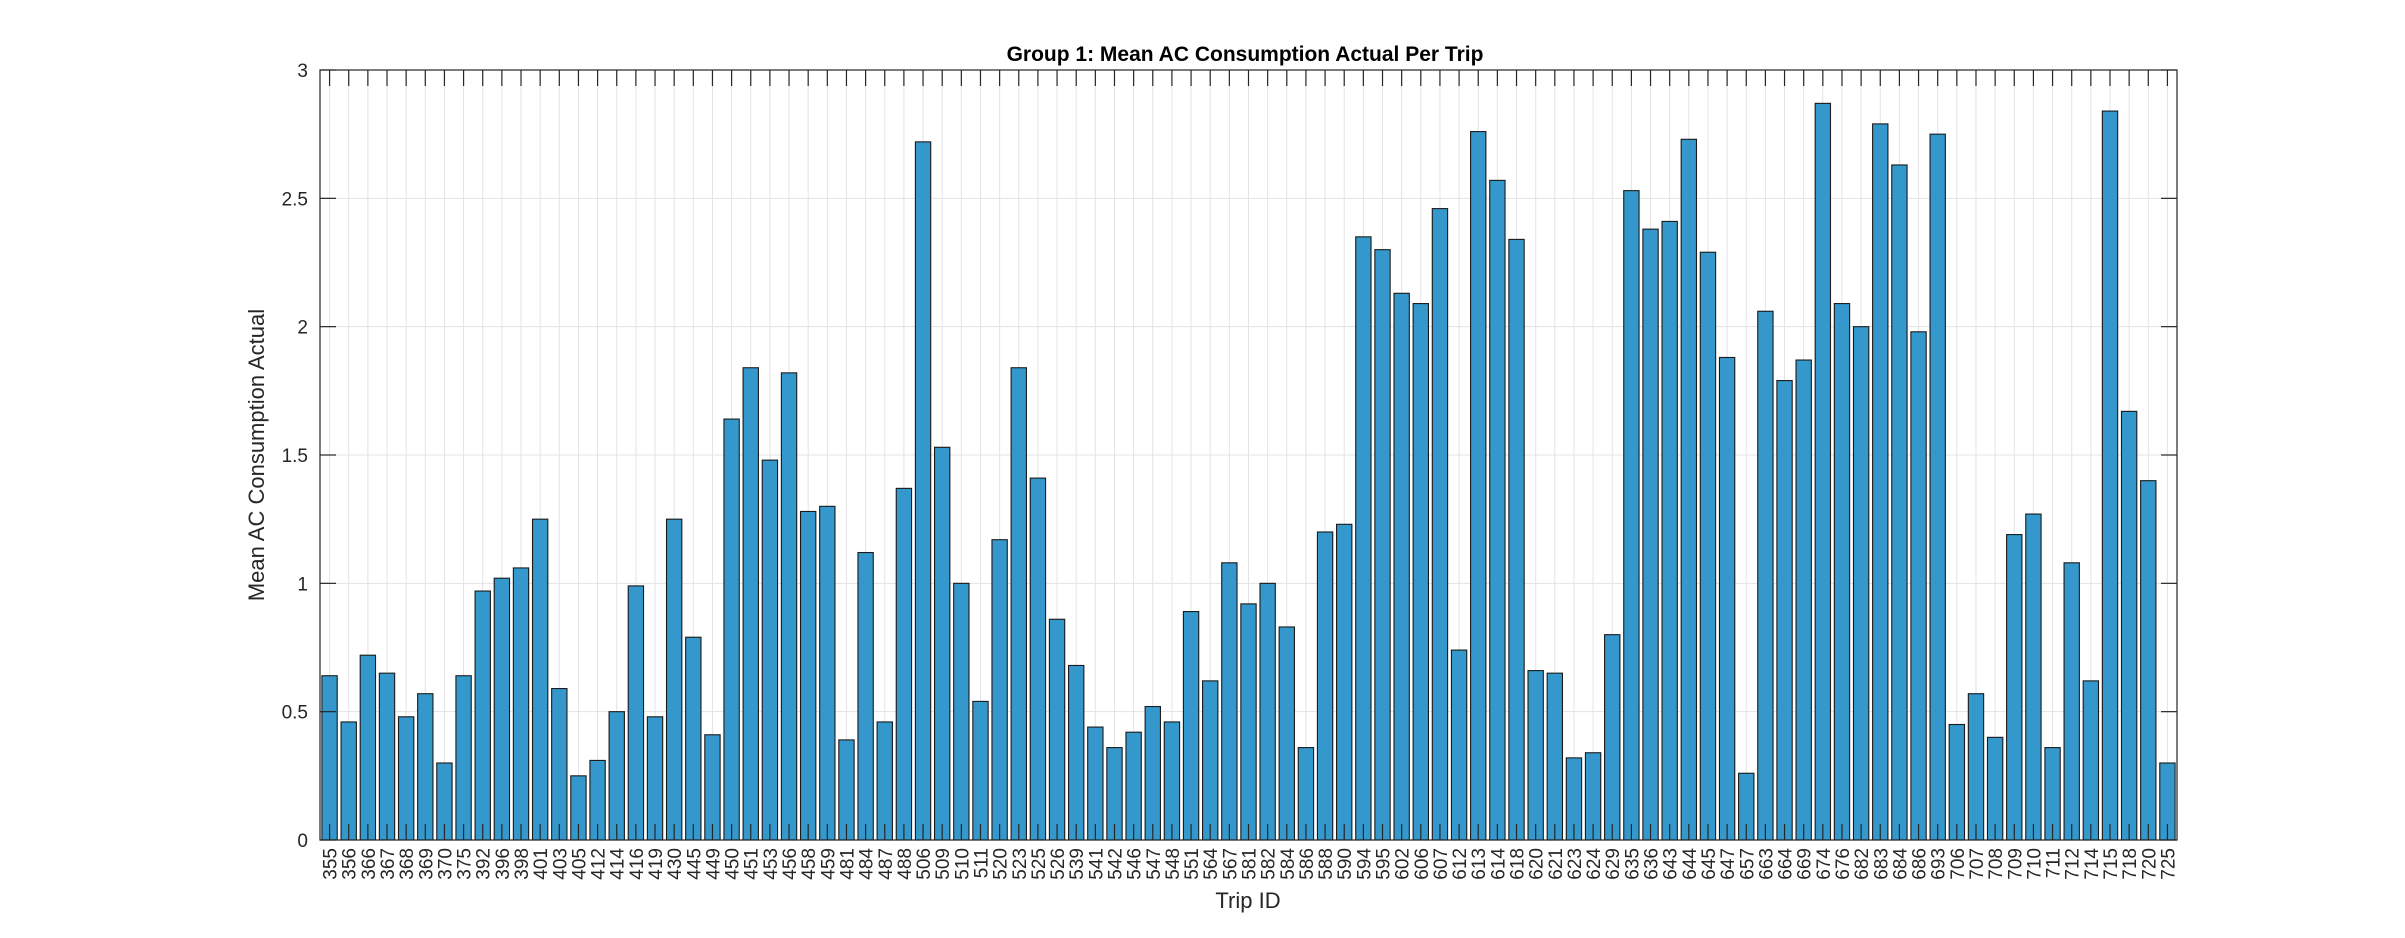  Describe the element at coordinates (1211, 864) in the screenshot. I see `x-tick-label: 564` at that location.